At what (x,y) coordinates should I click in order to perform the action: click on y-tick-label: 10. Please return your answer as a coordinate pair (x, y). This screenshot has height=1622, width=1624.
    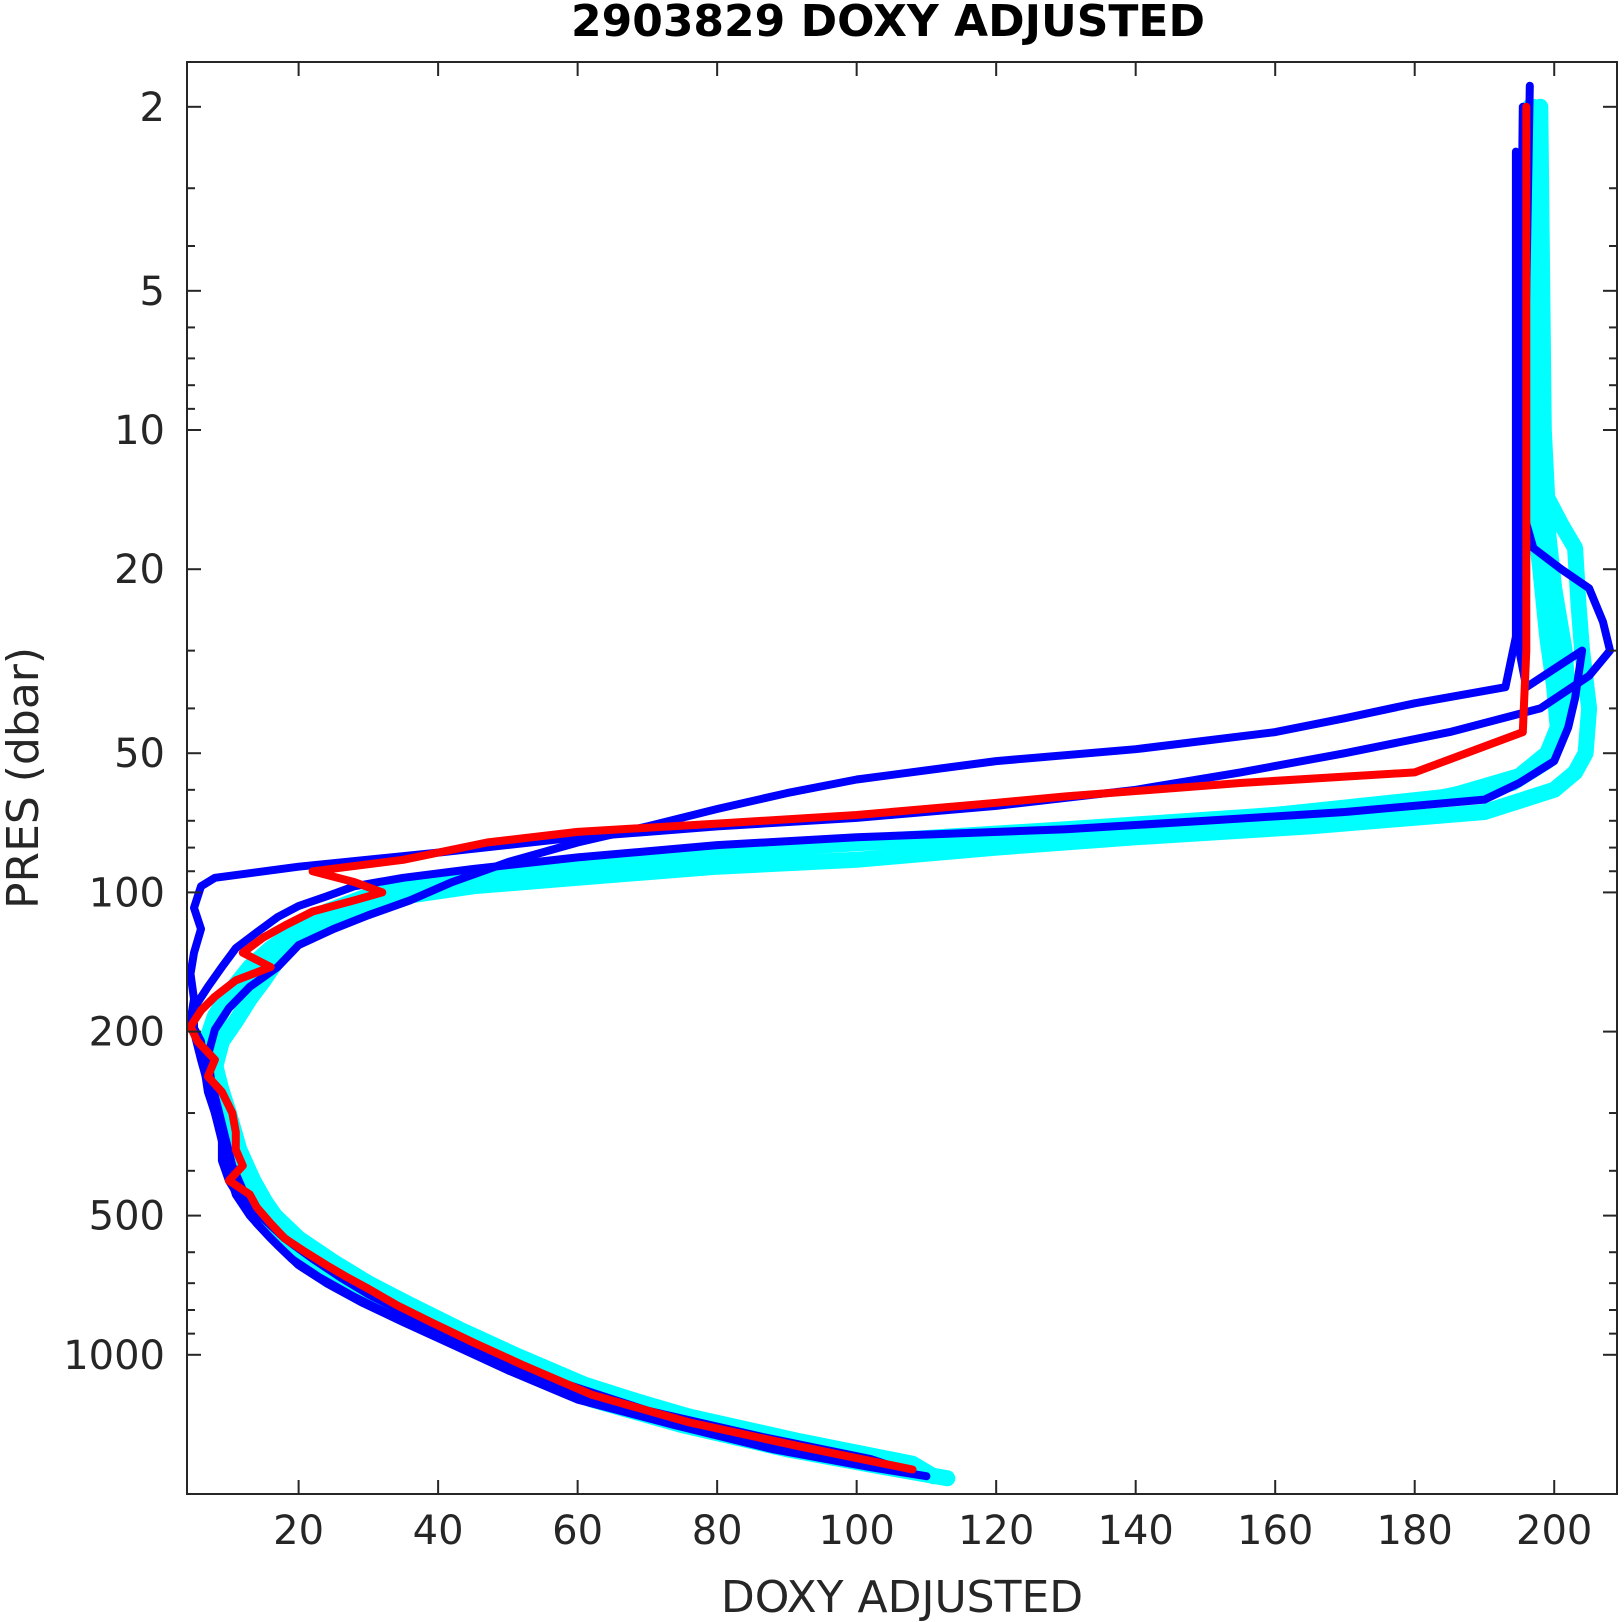
    Looking at the image, I should click on (139, 431).